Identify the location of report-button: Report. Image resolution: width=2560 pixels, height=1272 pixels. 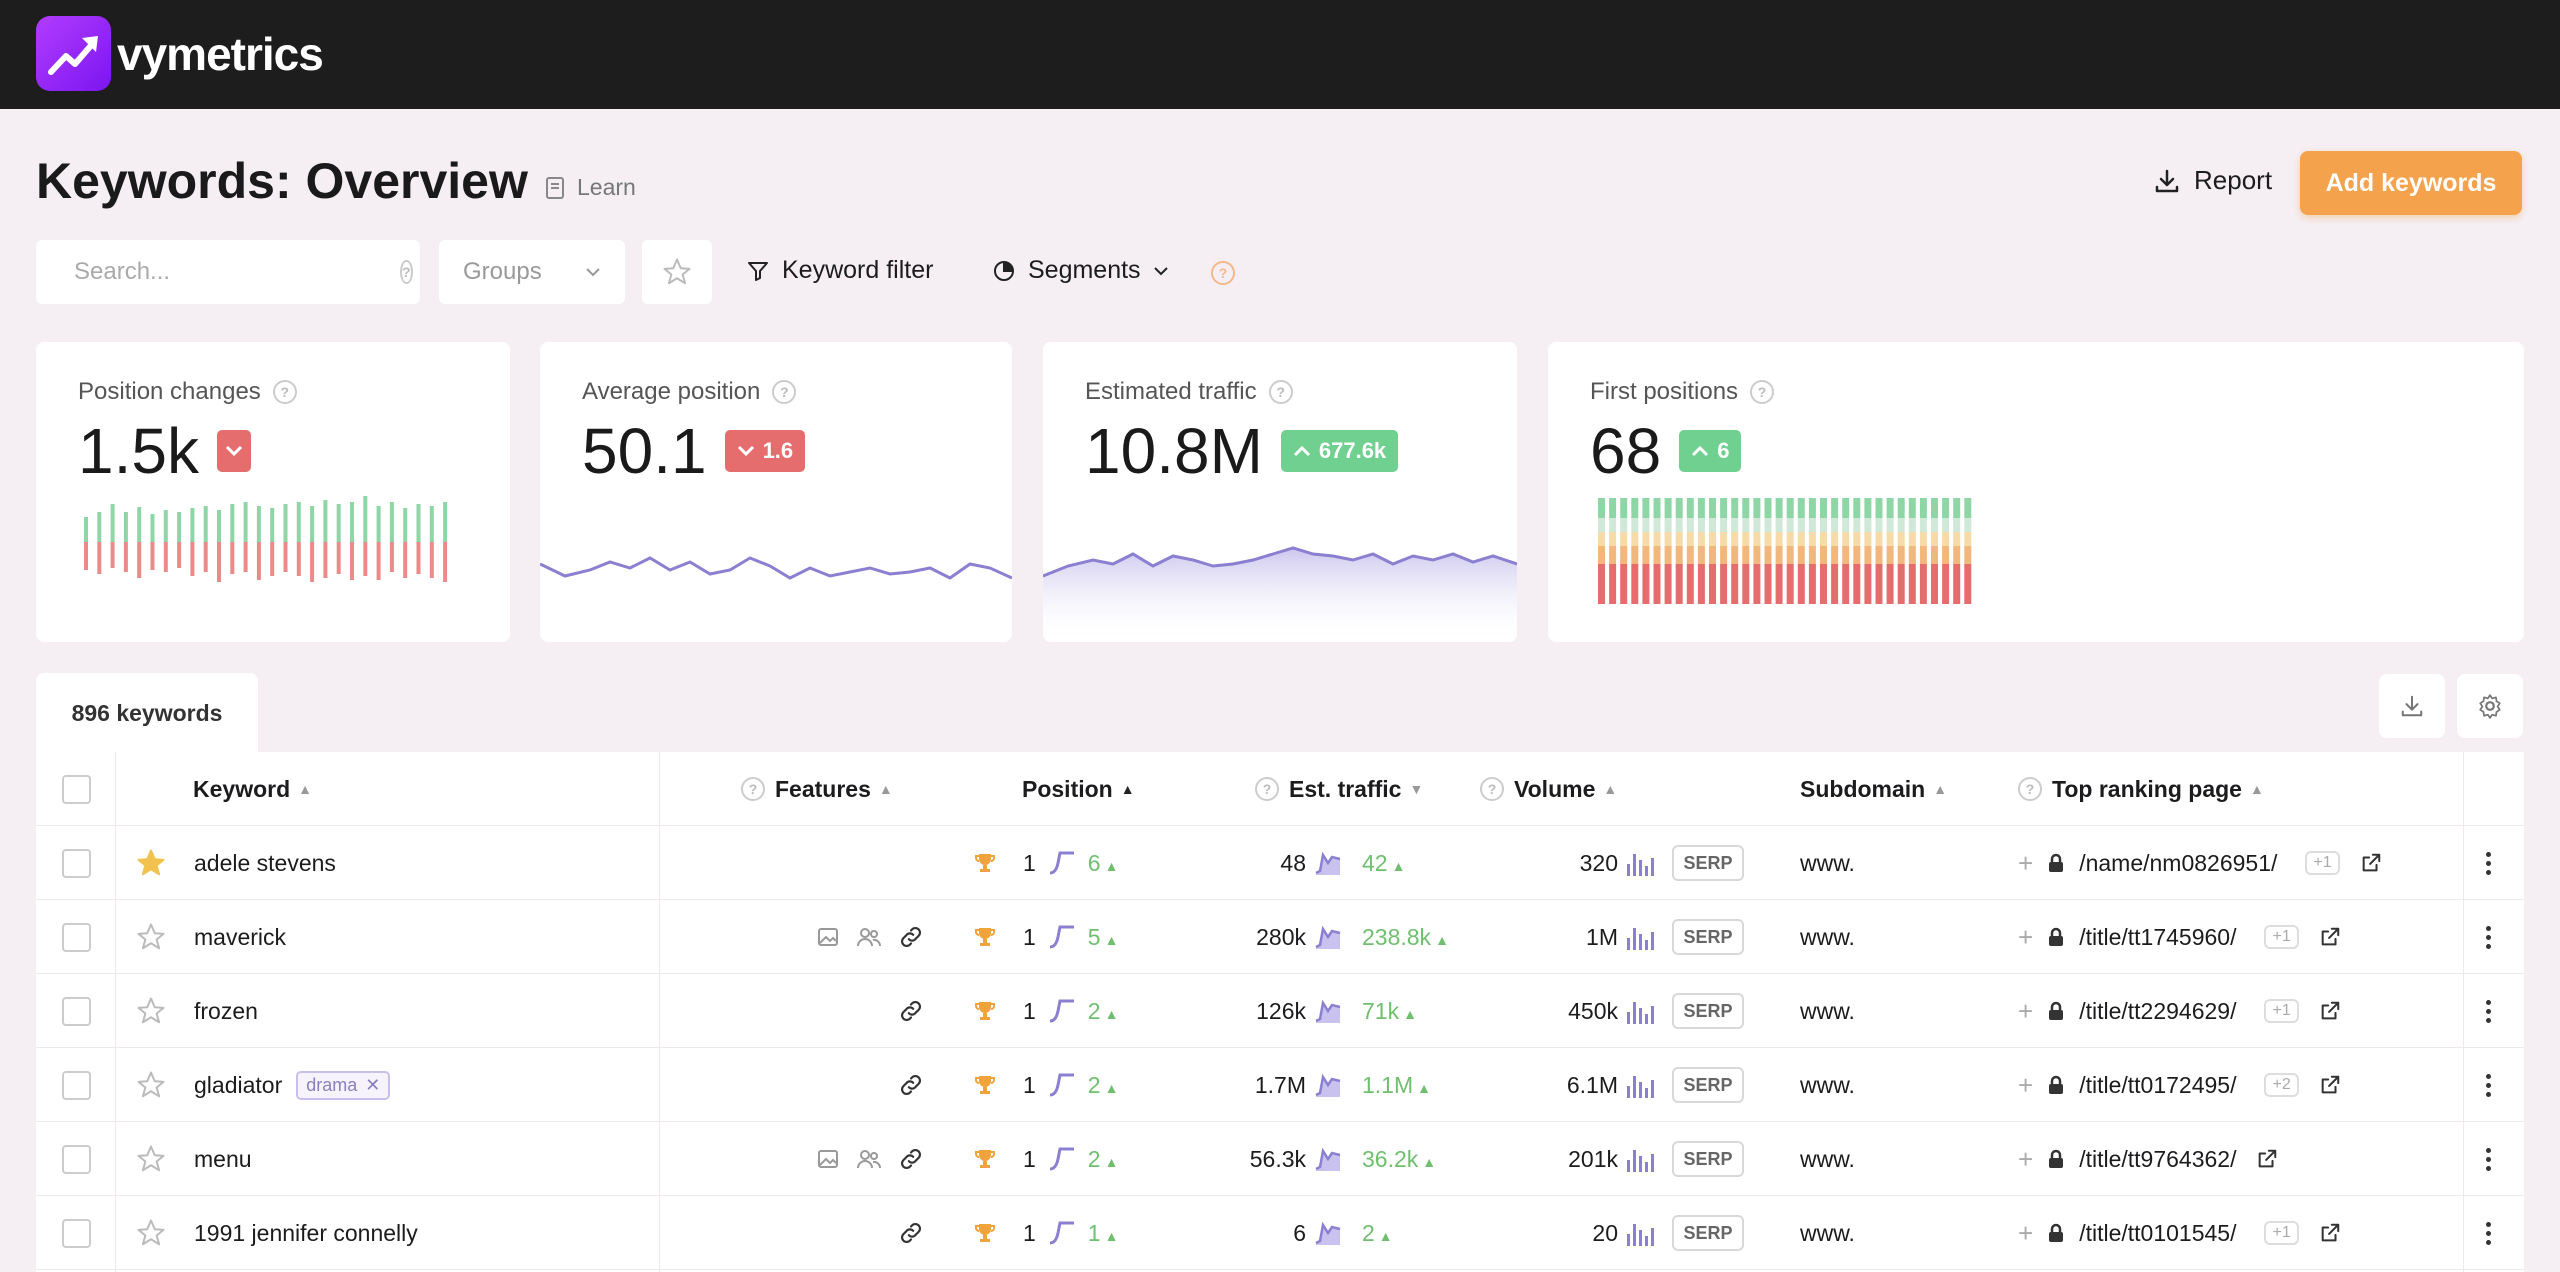
(2213, 180).